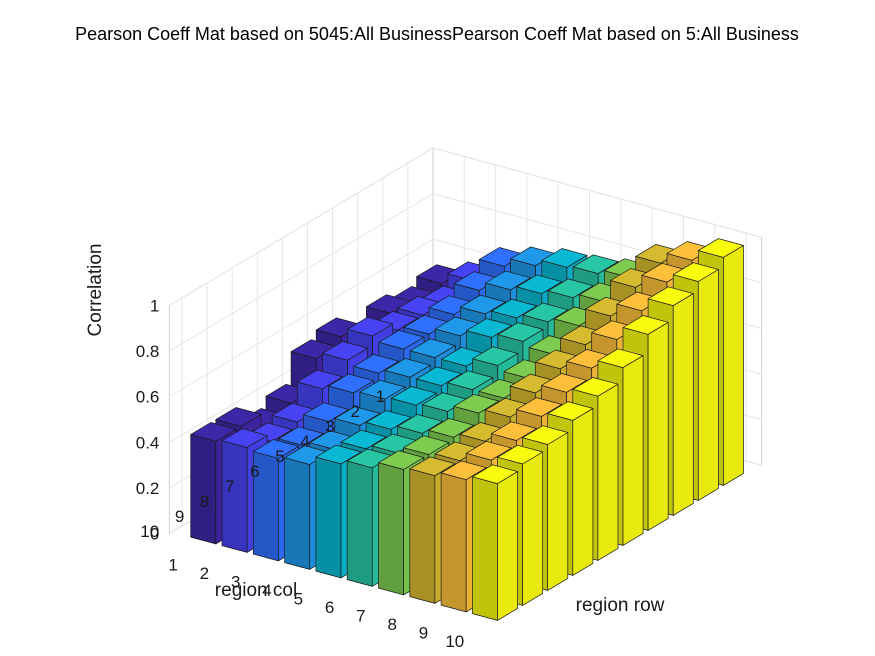 Image resolution: width=875 pixels, height=656 pixels. Describe the element at coordinates (154, 306) in the screenshot. I see `z-tick-label: 1` at that location.